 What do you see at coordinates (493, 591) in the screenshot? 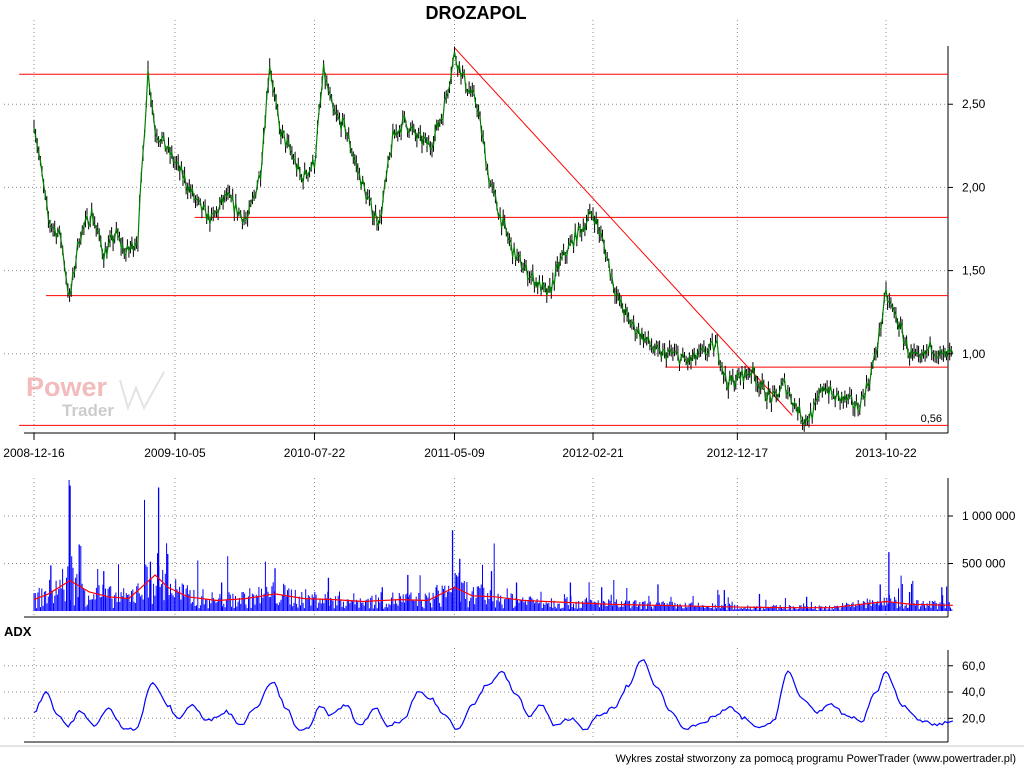
I see `volume-average-line` at bounding box center [493, 591].